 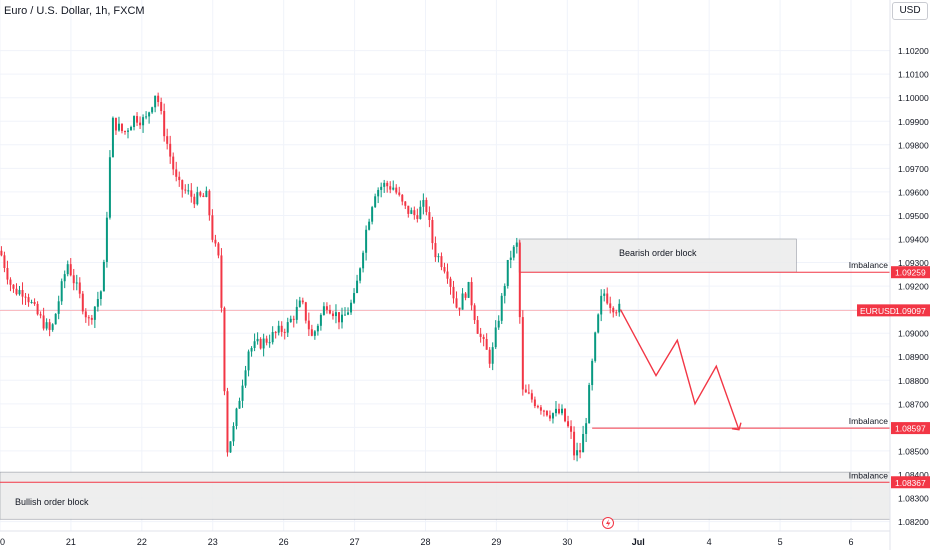 I want to click on lightning-icon-glyph, so click(x=608, y=523).